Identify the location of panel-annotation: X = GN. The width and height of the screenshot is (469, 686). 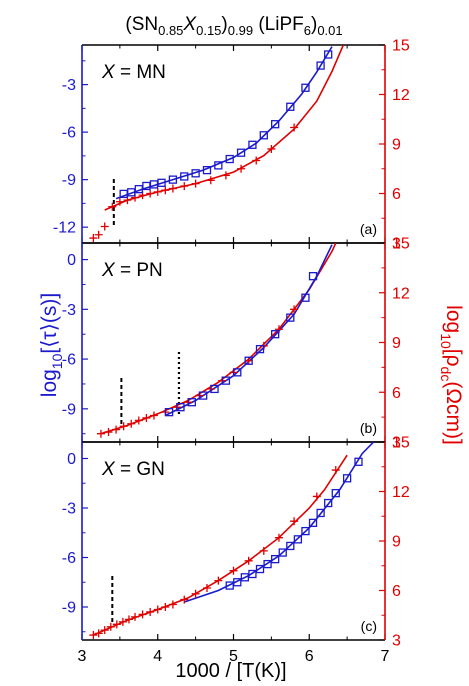
(133, 469).